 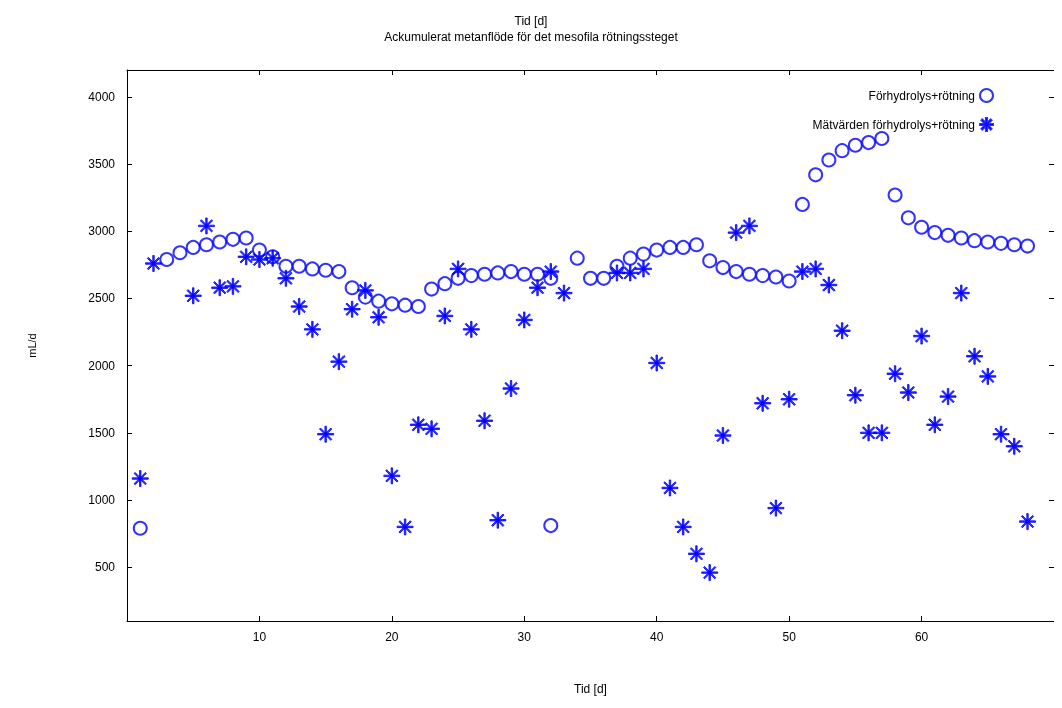 What do you see at coordinates (102, 432) in the screenshot?
I see `y-tick-label: 1500` at bounding box center [102, 432].